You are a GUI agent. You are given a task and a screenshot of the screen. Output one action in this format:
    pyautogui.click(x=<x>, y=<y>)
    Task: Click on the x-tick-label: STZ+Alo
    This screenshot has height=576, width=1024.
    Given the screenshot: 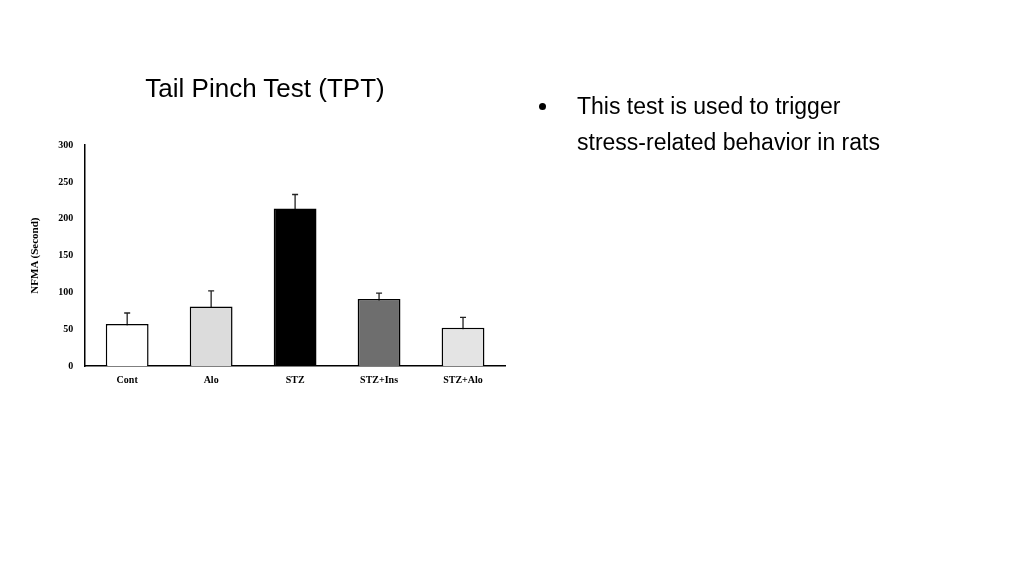 What is the action you would take?
    pyautogui.click(x=463, y=379)
    